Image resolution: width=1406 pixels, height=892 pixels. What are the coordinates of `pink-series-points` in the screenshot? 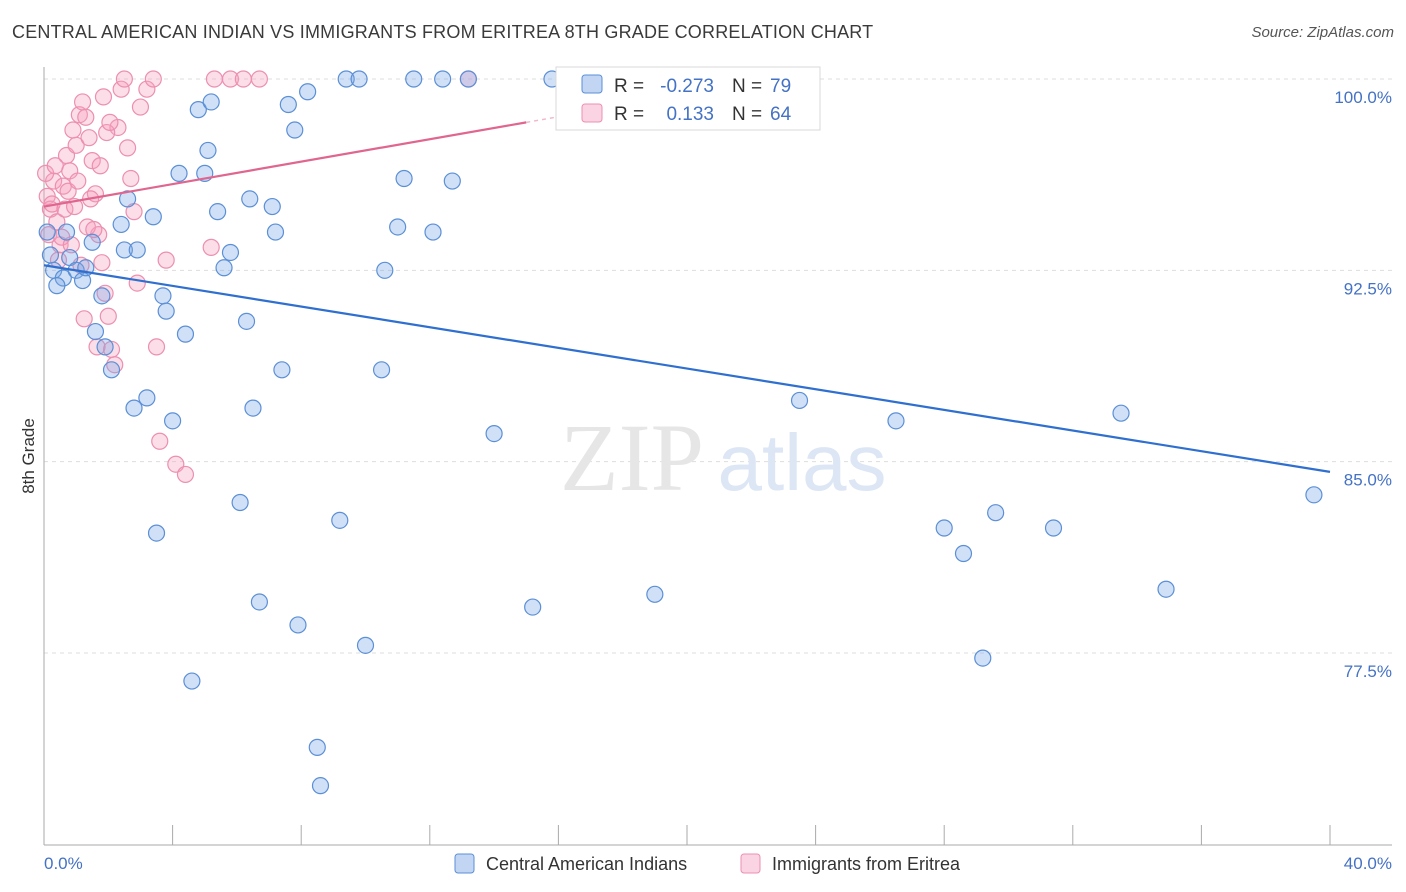 It's located at (257, 277).